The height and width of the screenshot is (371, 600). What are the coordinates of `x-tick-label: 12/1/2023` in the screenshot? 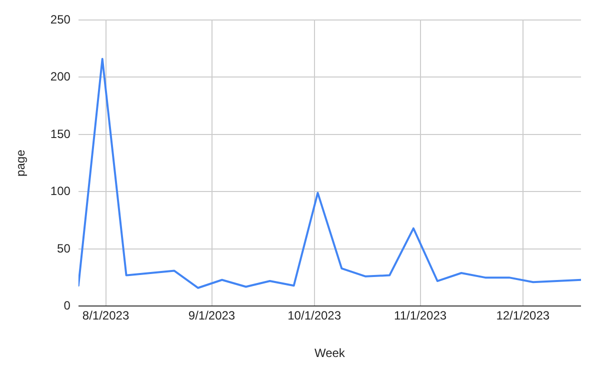 It's located at (523, 315).